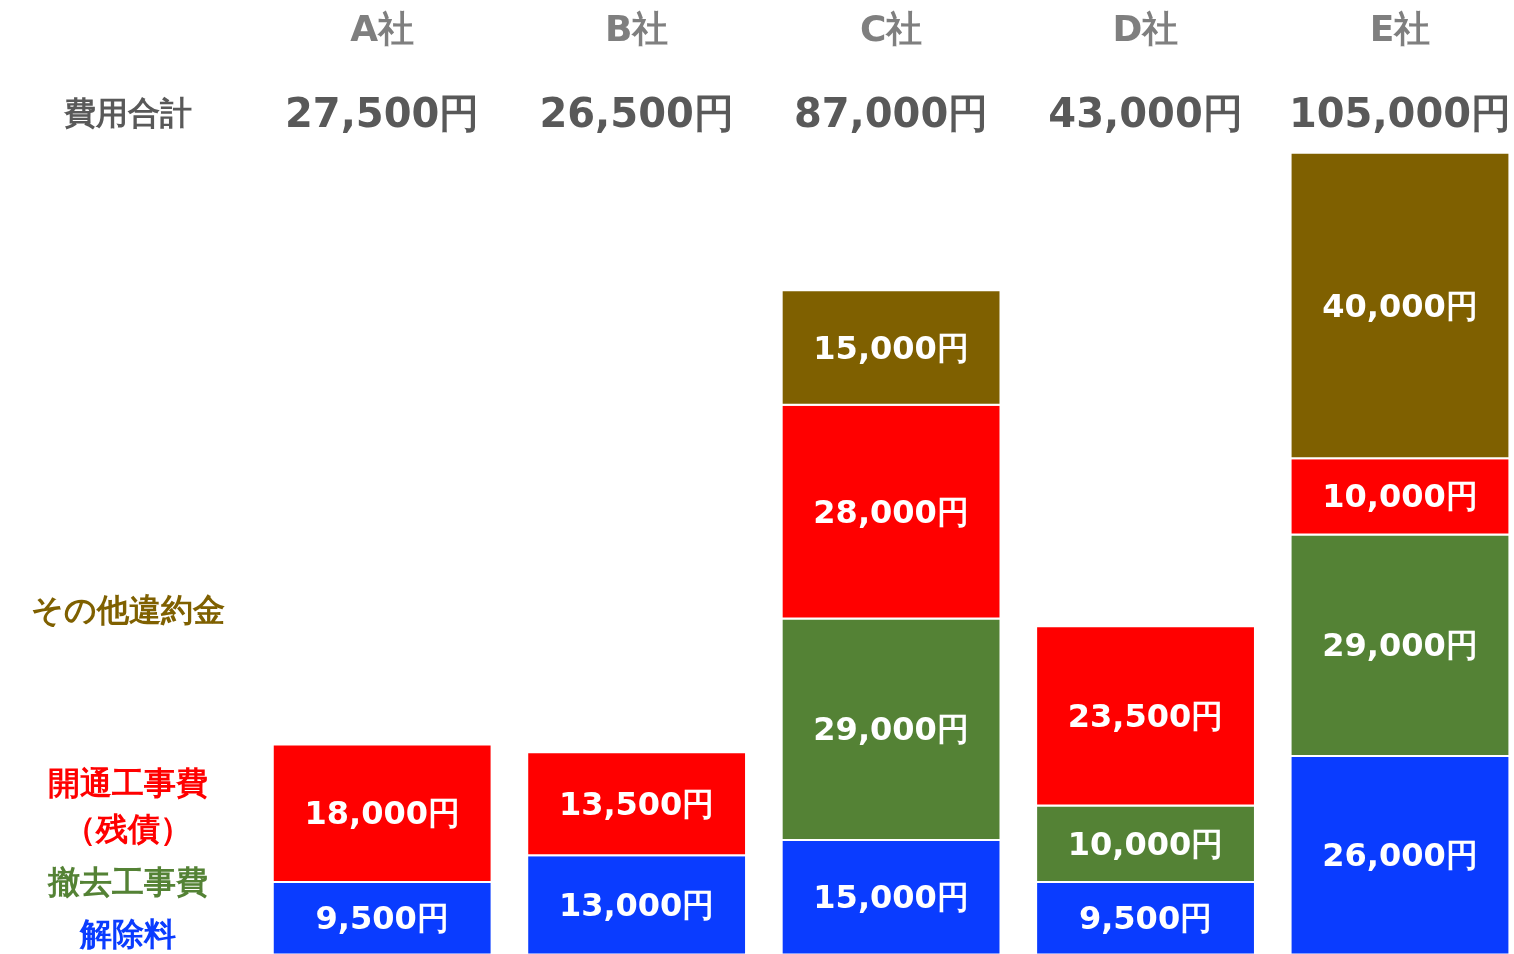  What do you see at coordinates (1400, 112) in the screenshot?
I see `text: 105,000円` at bounding box center [1400, 112].